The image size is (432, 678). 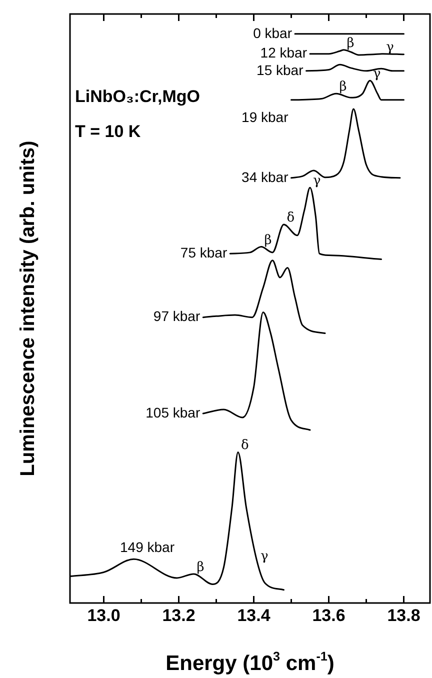 I want to click on x-tick-label: 13.8, so click(x=403, y=615).